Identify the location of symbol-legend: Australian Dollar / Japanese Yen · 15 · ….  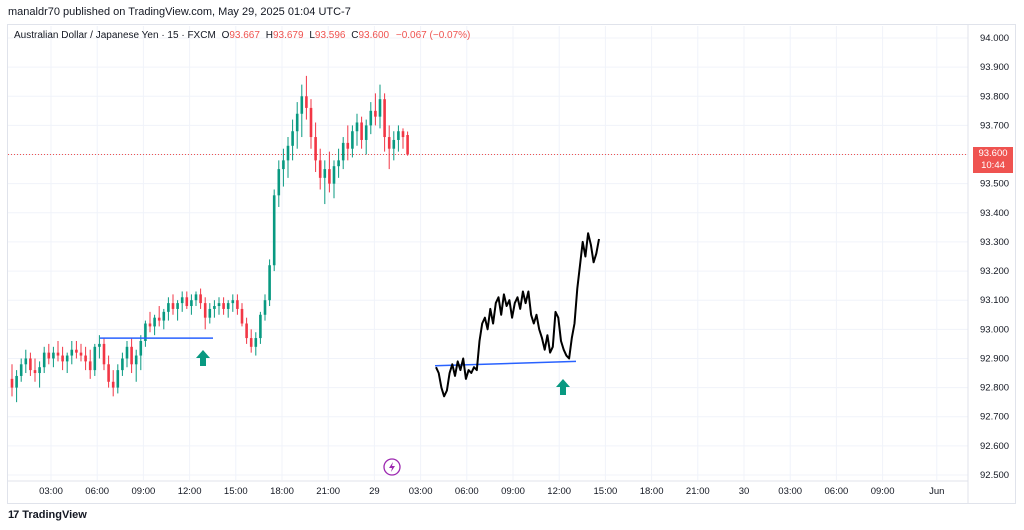
(242, 35).